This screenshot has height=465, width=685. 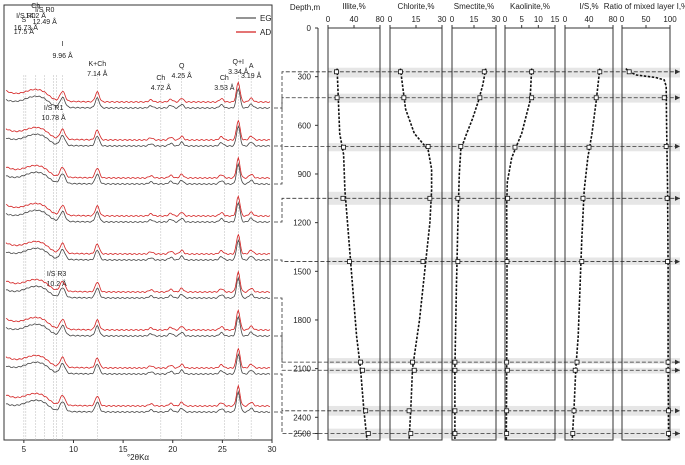 I want to click on x-tick-label: 25, so click(x=222, y=449).